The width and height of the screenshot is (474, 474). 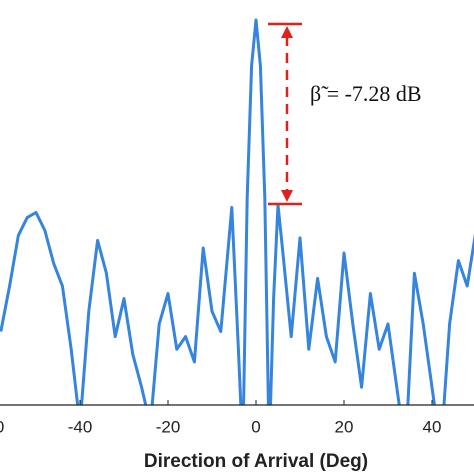 What do you see at coordinates (366, 93) in the screenshot?
I see `annotation: β̃ = -7.28 dB` at bounding box center [366, 93].